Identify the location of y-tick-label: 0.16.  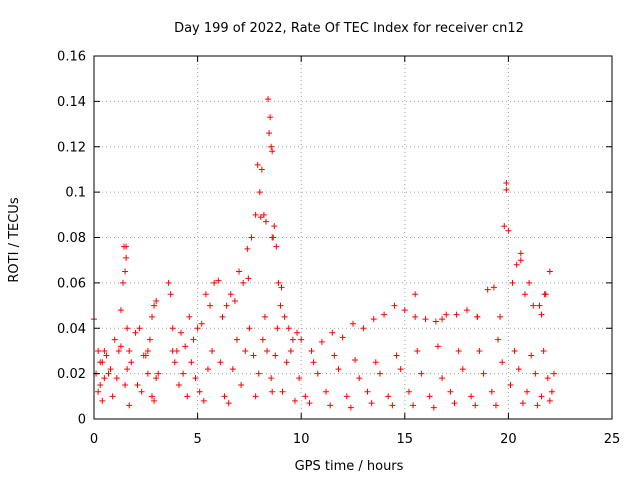
(71, 57).